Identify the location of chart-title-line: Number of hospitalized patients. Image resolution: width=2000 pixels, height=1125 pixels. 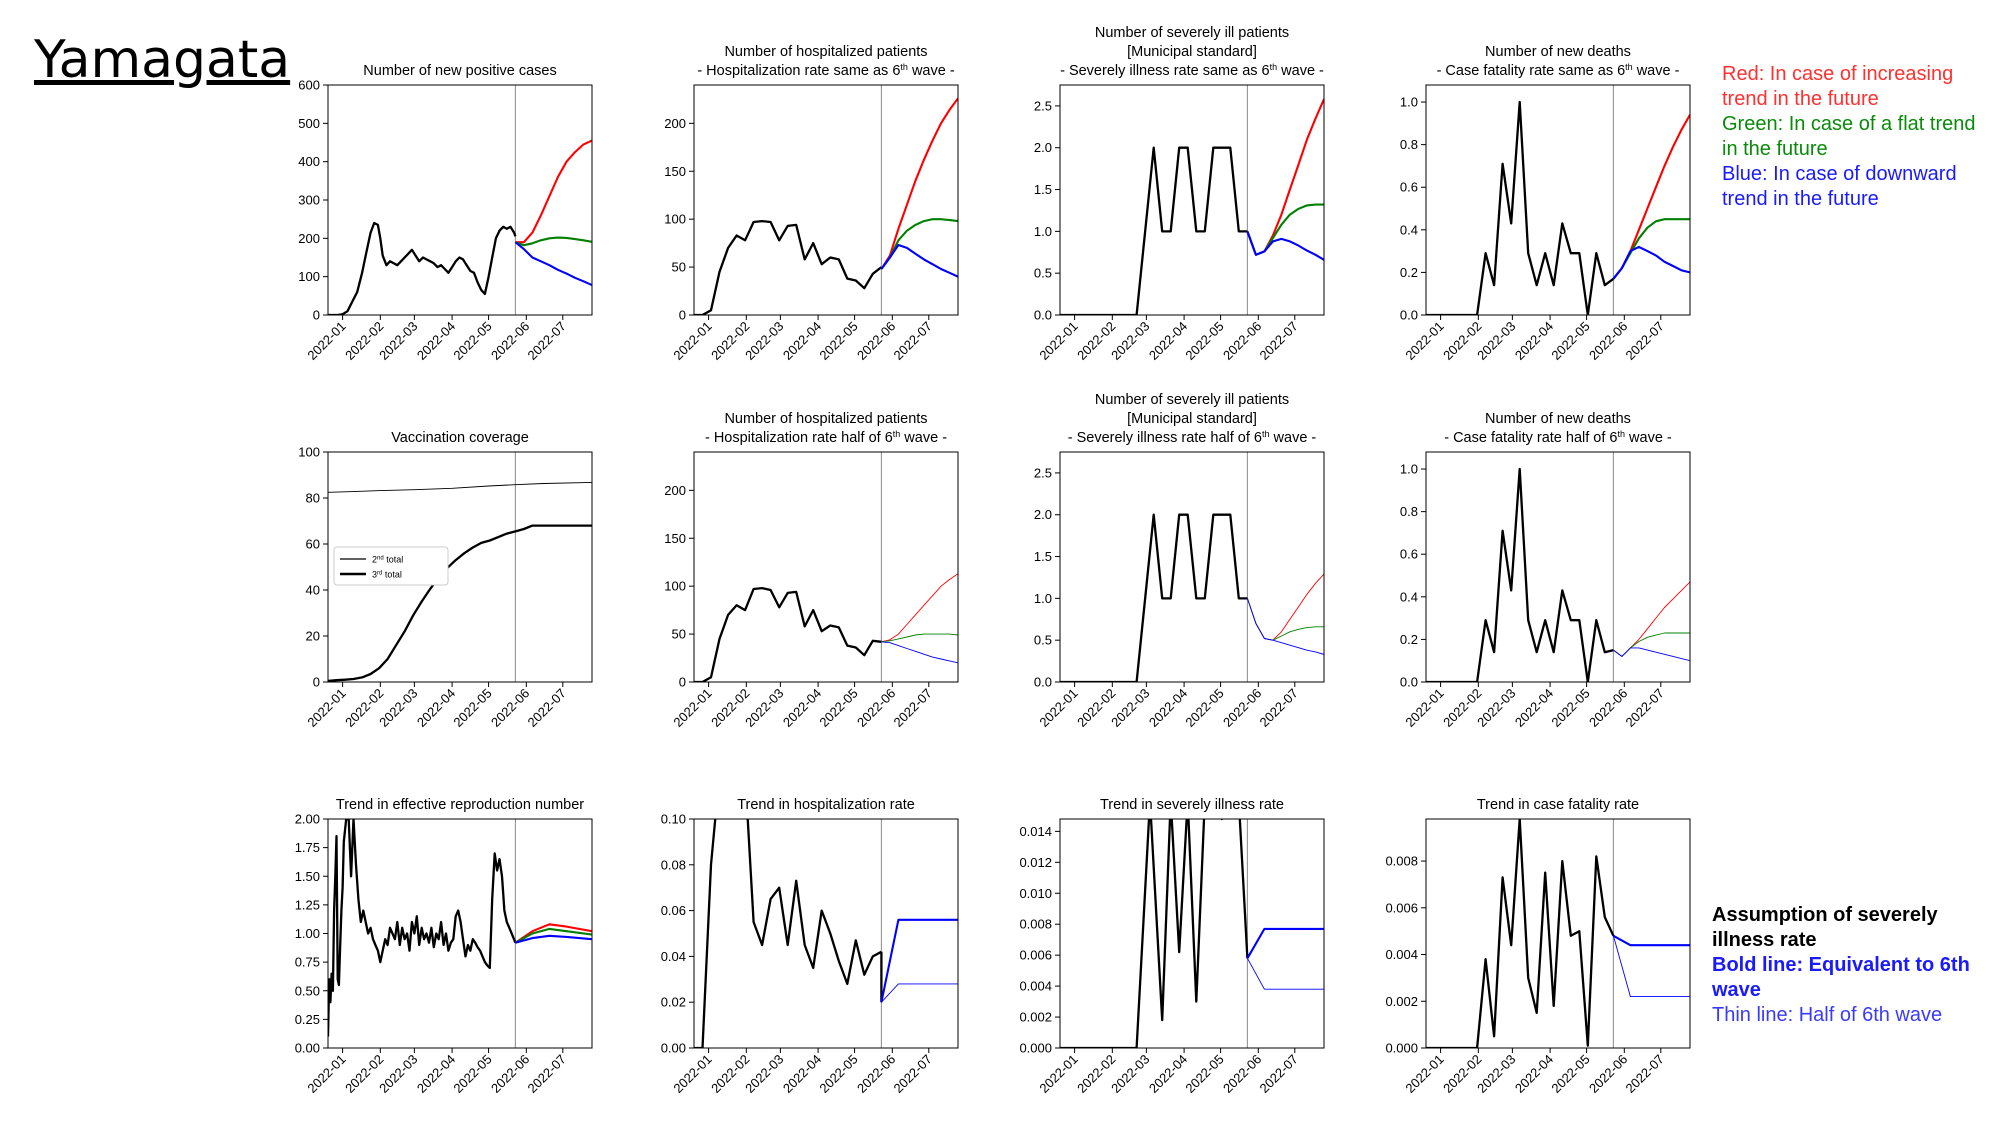
(825, 419).